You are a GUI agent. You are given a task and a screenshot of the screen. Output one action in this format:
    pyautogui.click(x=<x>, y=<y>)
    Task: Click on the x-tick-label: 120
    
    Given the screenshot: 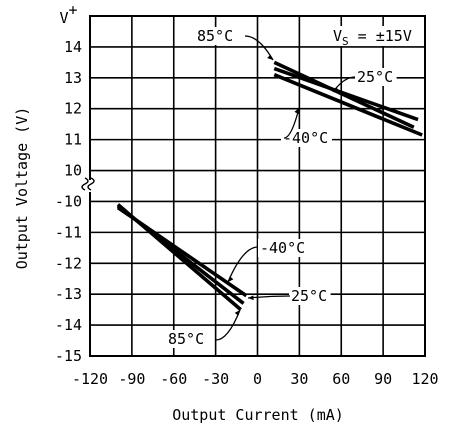 What is the action you would take?
    pyautogui.click(x=424, y=379)
    